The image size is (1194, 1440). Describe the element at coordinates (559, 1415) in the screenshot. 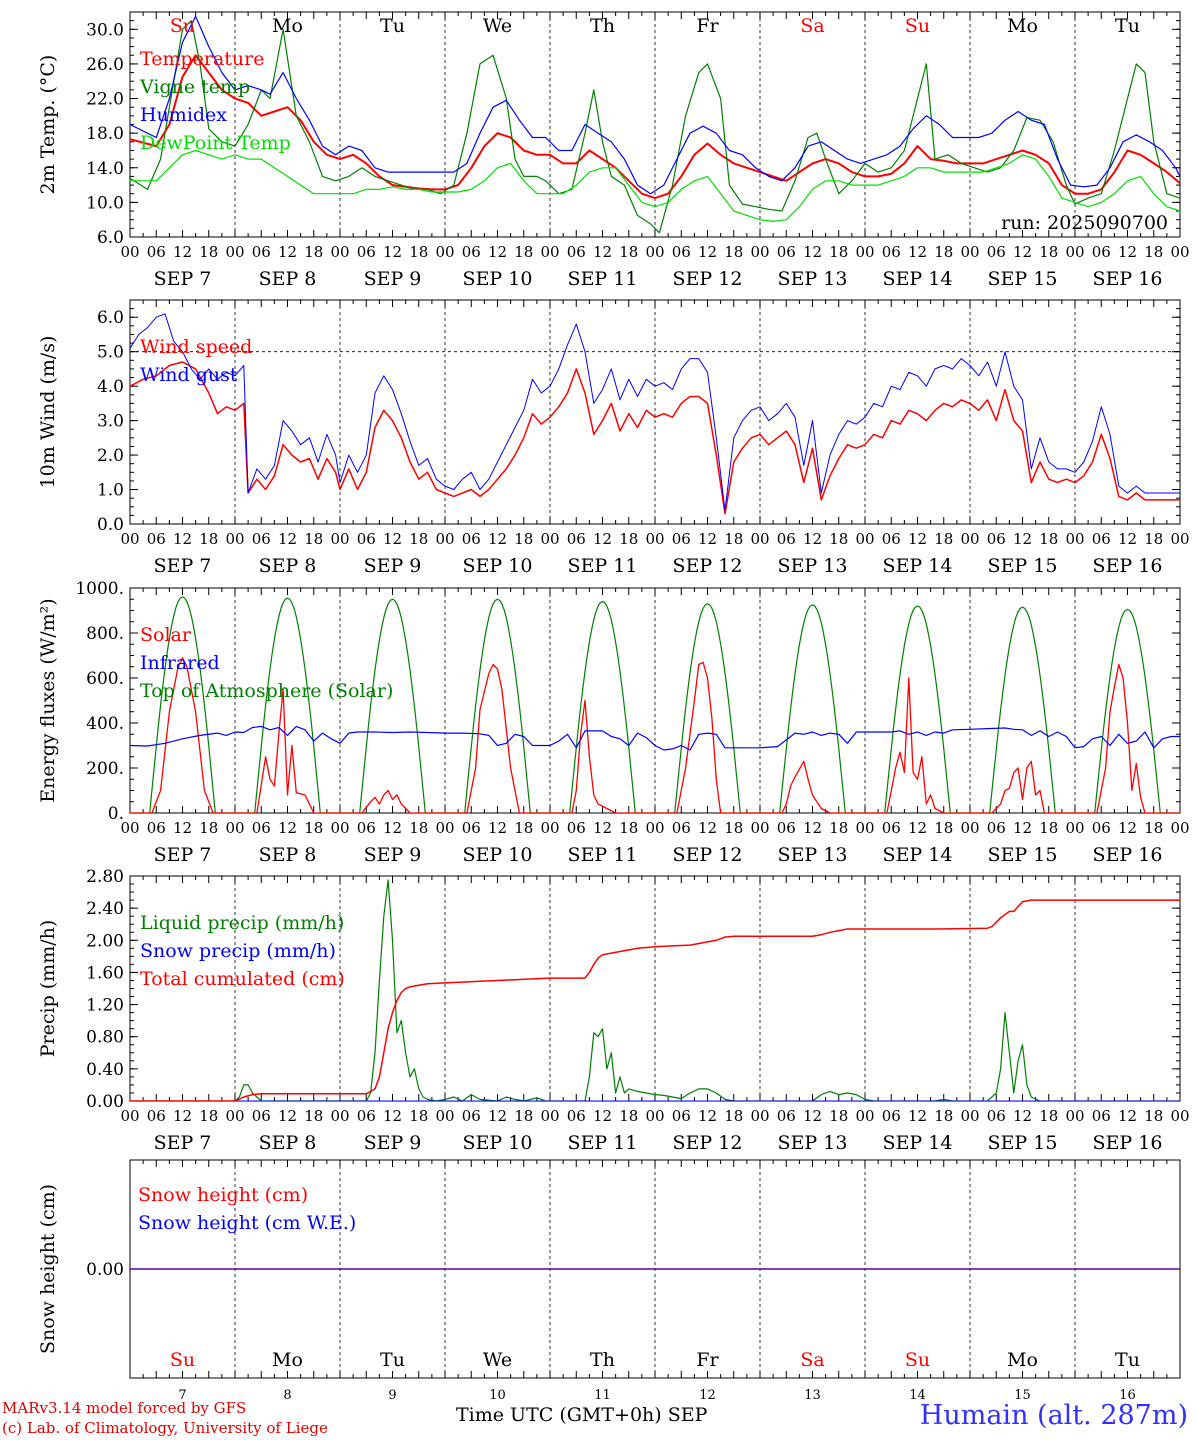

I see `x-axis-title-text: Time UTC (GMT+0h)` at that location.